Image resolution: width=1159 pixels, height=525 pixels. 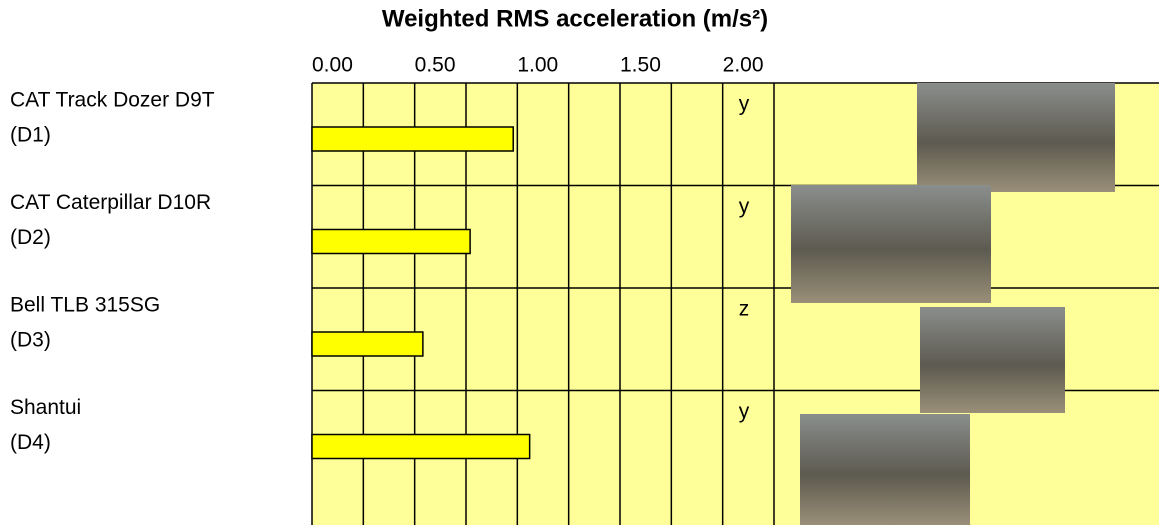 What do you see at coordinates (435, 65) in the screenshot?
I see `x-tick-label: 0.50` at bounding box center [435, 65].